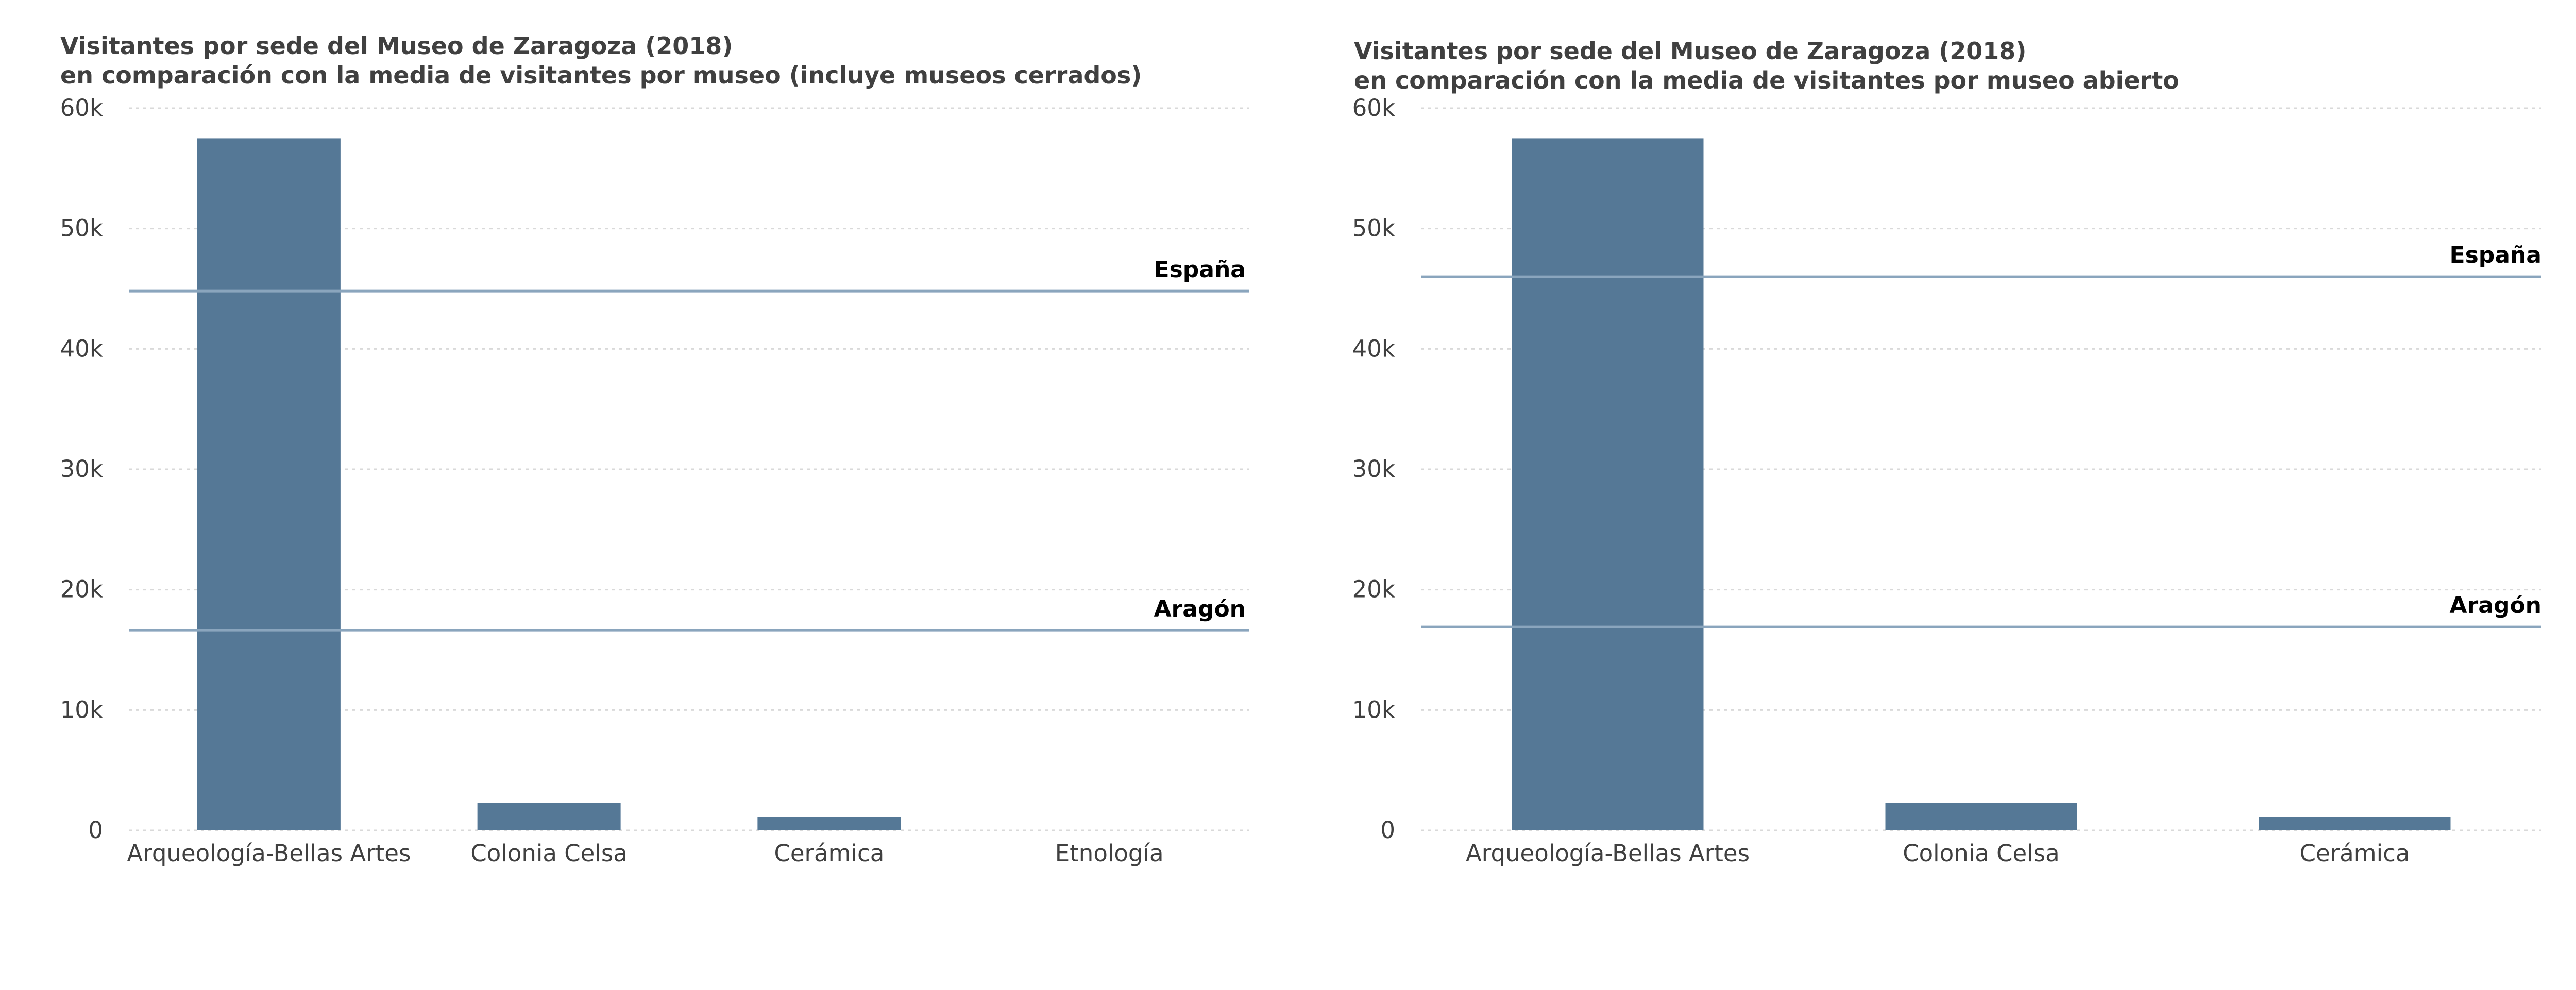 This screenshot has width=2576, height=990. What do you see at coordinates (1109, 854) in the screenshot?
I see `x-tick-label: Etnología` at bounding box center [1109, 854].